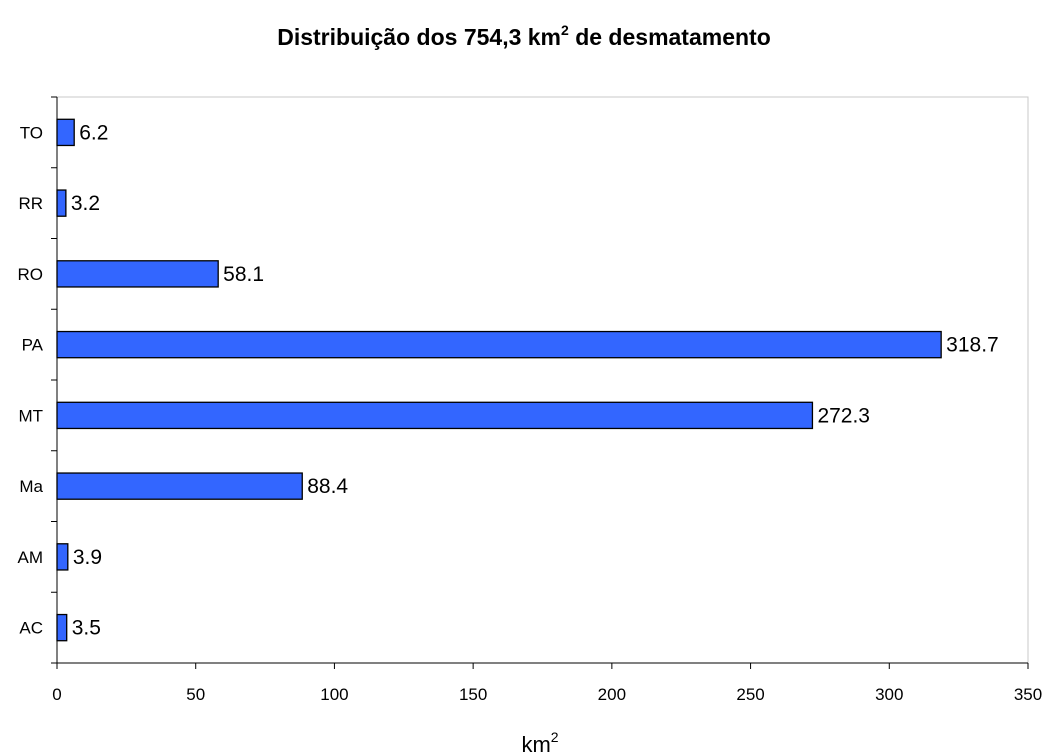  I want to click on x-tick-label: 50, so click(195, 694).